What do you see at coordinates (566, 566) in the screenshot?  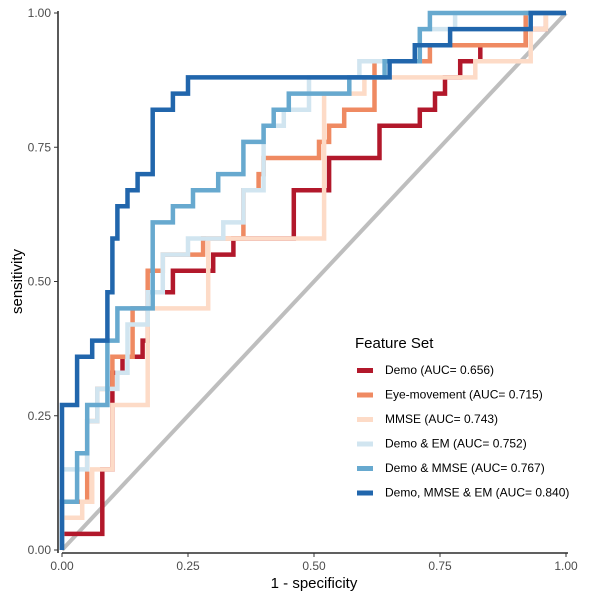 I see `x-tick-label: 1.00` at bounding box center [566, 566].